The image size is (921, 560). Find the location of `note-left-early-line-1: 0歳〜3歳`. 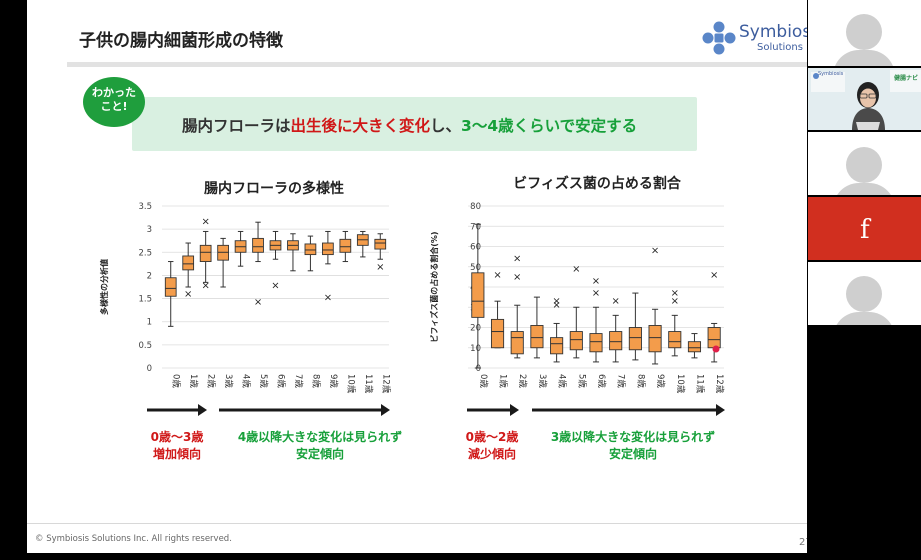

note-left-early-line-1: 0歳〜3歳 is located at coordinates (177, 436).